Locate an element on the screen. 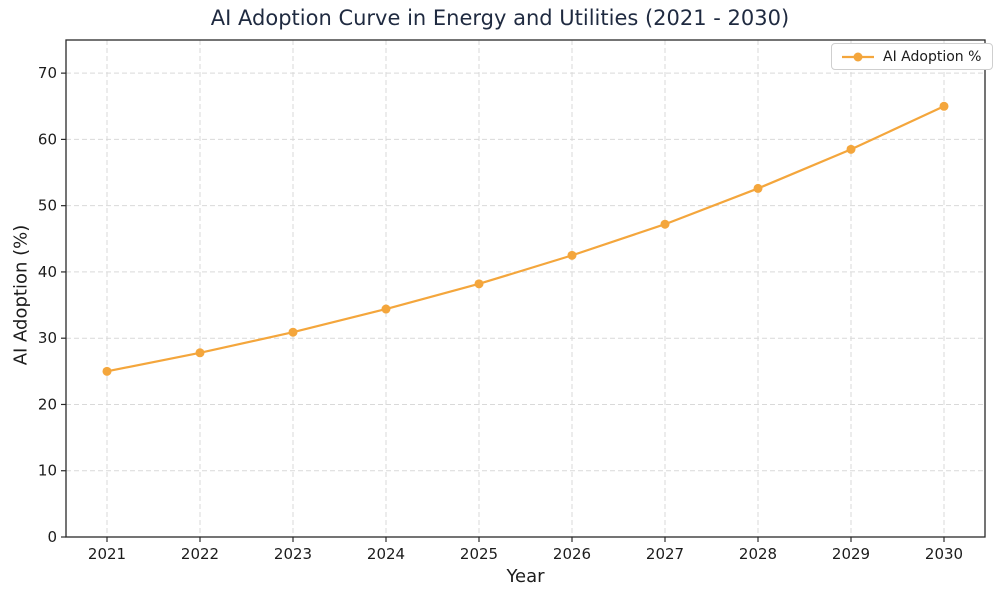  y-tick-label: 20 is located at coordinates (47, 404).